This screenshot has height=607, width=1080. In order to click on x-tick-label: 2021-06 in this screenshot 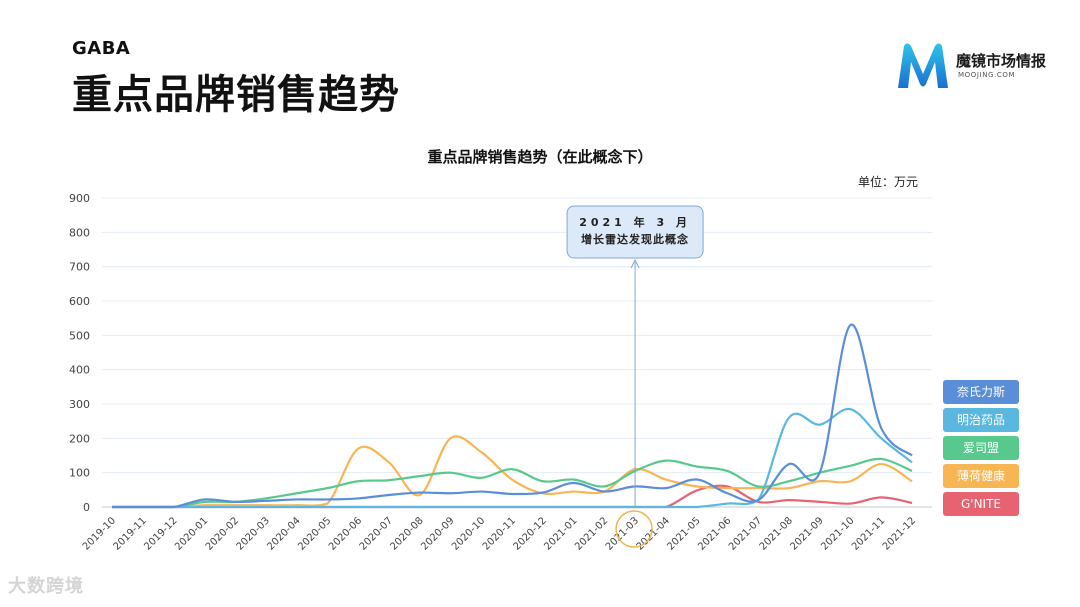, I will do `click(714, 533)`.